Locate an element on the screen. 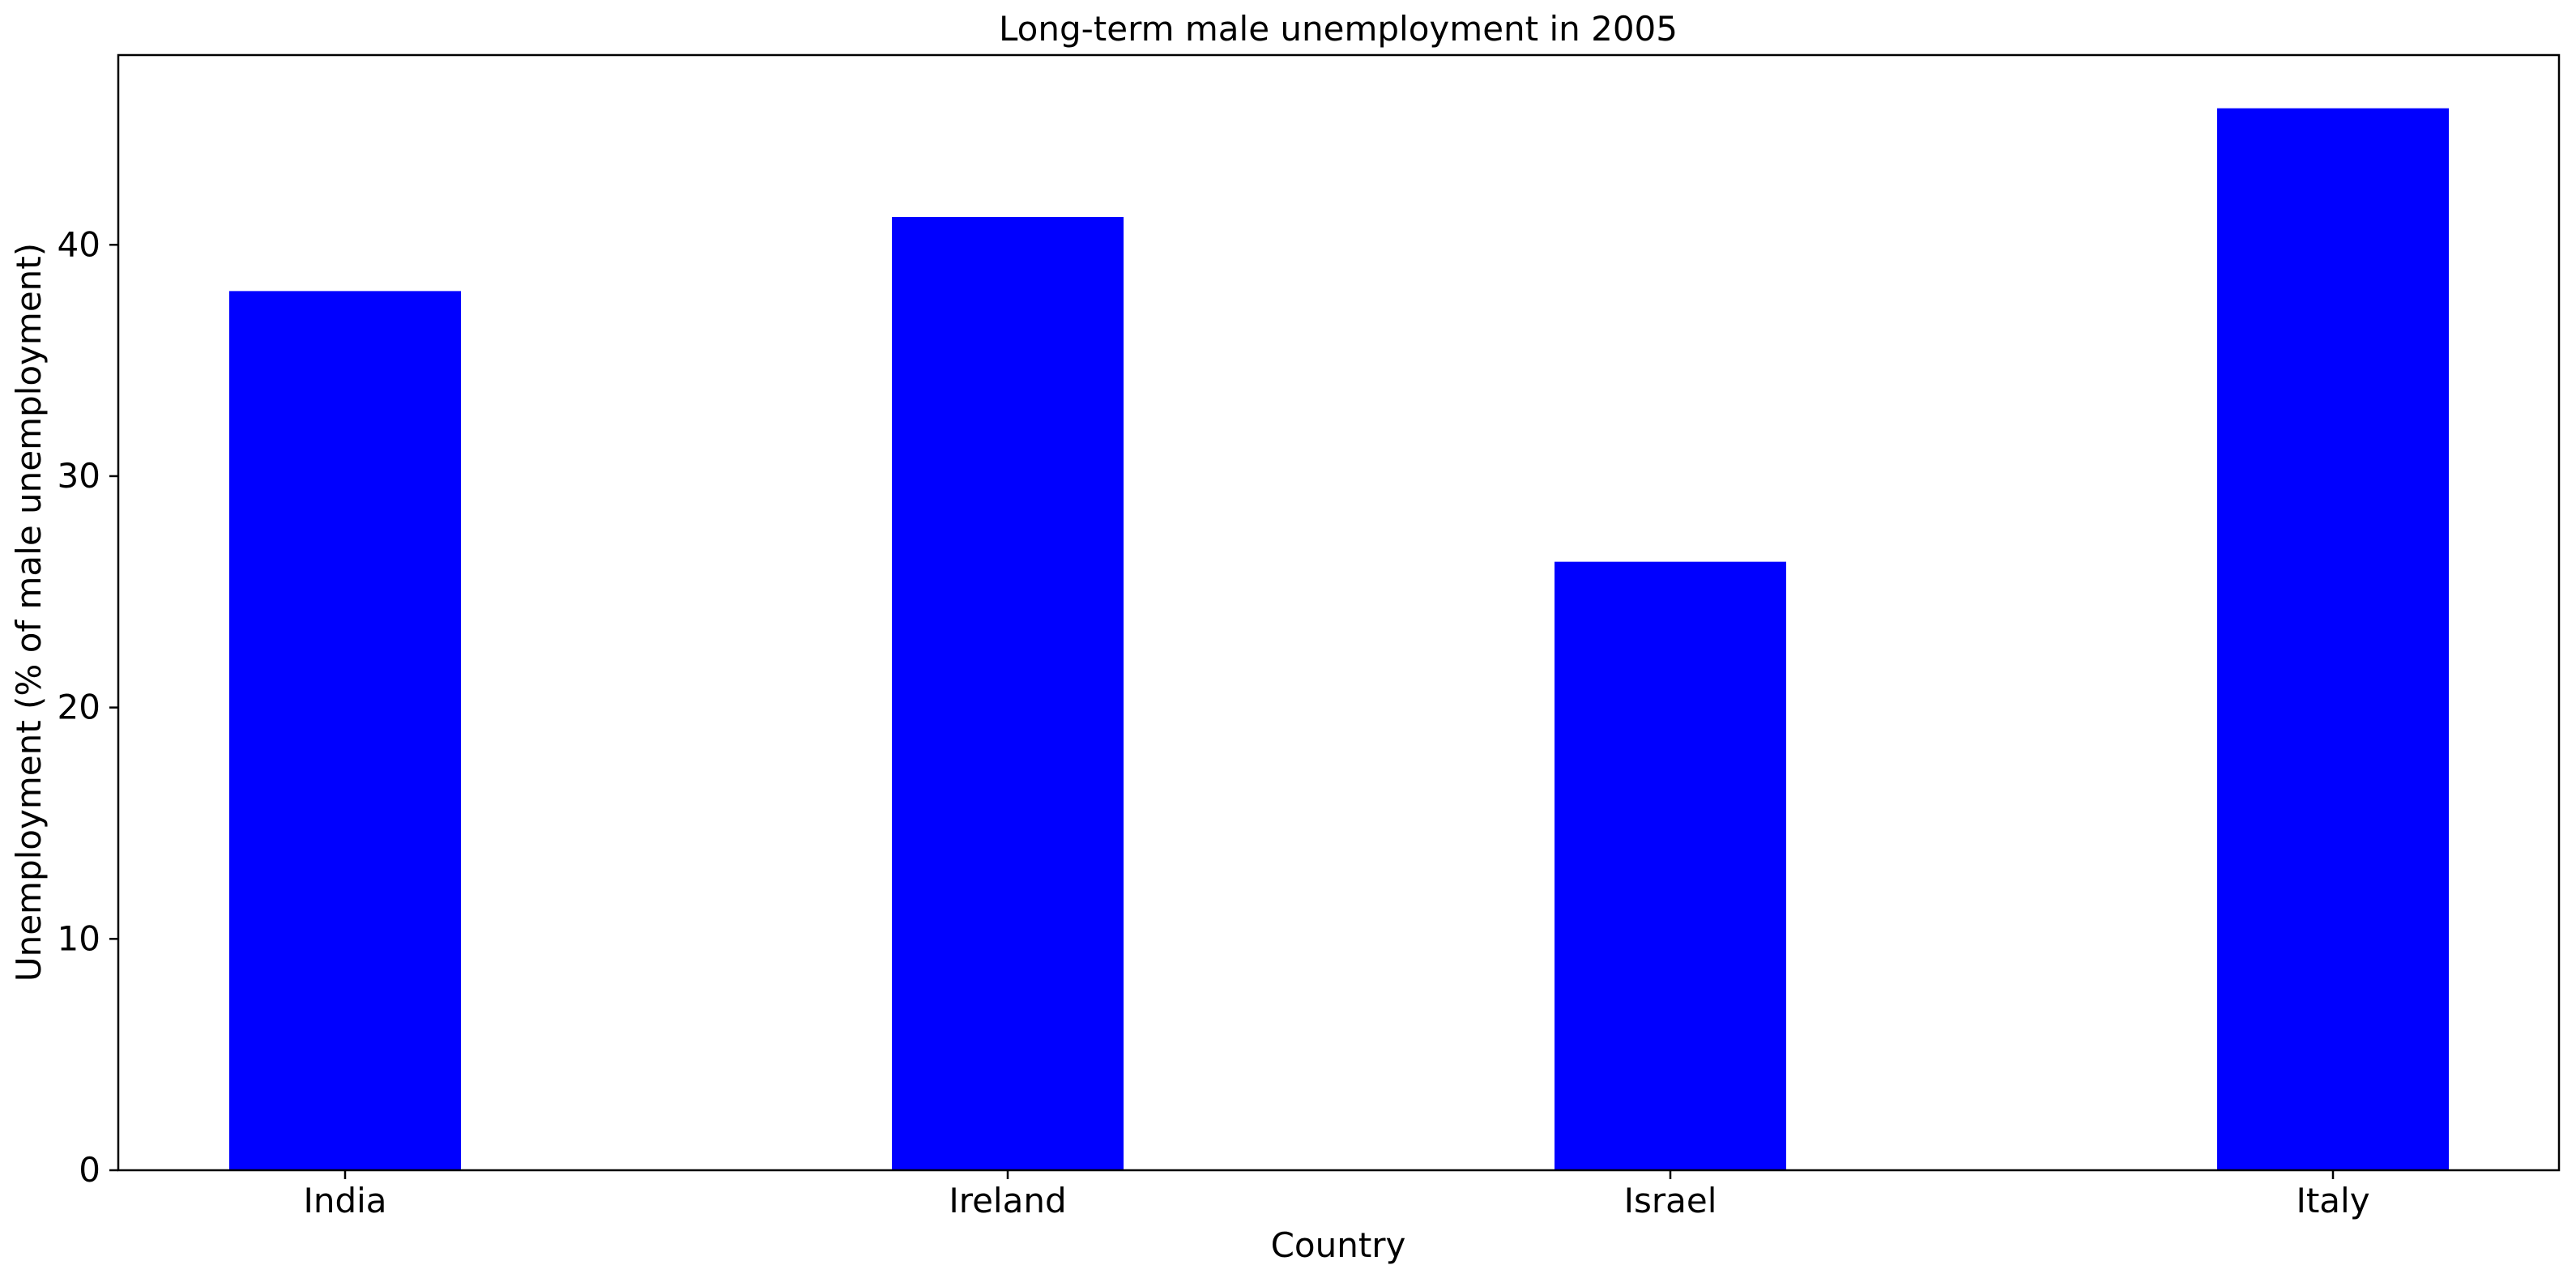 This screenshot has width=2576, height=1282. x-tick-label: Italy is located at coordinates (2332, 1200).